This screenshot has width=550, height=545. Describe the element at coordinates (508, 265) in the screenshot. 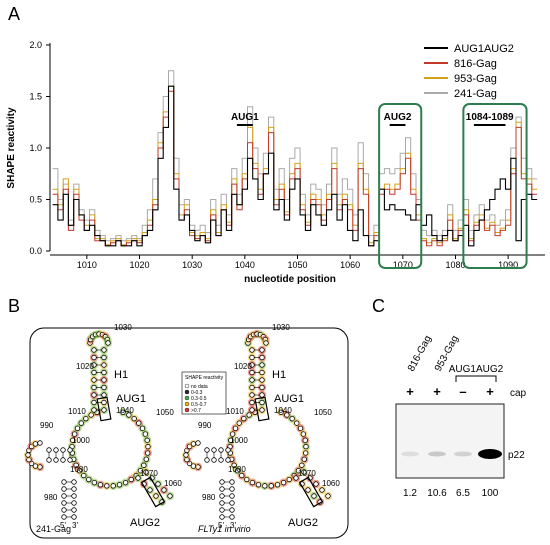

I see `x-tick-label: 1090` at that location.